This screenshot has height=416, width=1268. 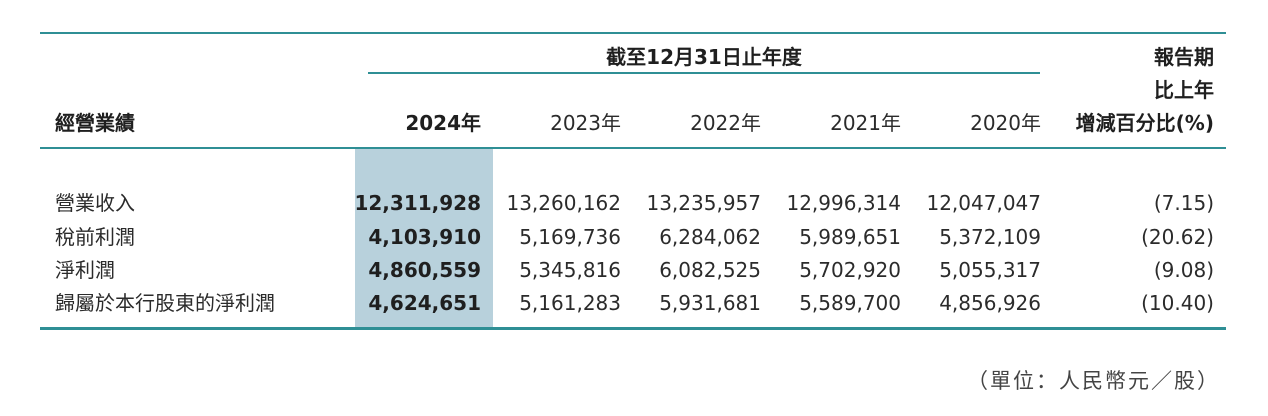 What do you see at coordinates (570, 303) in the screenshot?
I see `cell-2023: 5,161,283` at bounding box center [570, 303].